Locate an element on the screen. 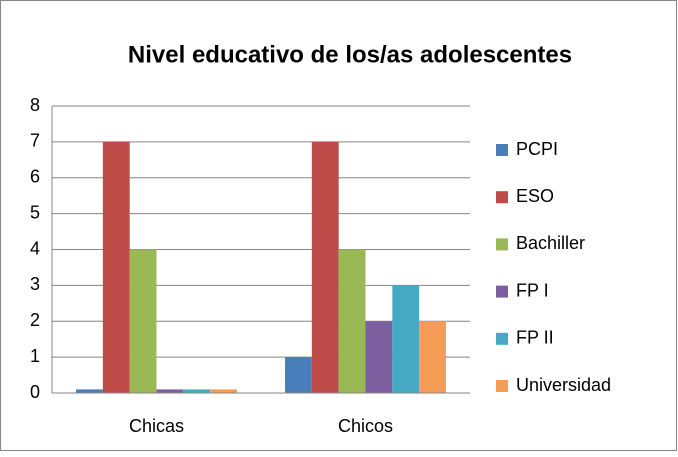 This screenshot has height=457, width=678. y-tick-label: 6 is located at coordinates (35, 177).